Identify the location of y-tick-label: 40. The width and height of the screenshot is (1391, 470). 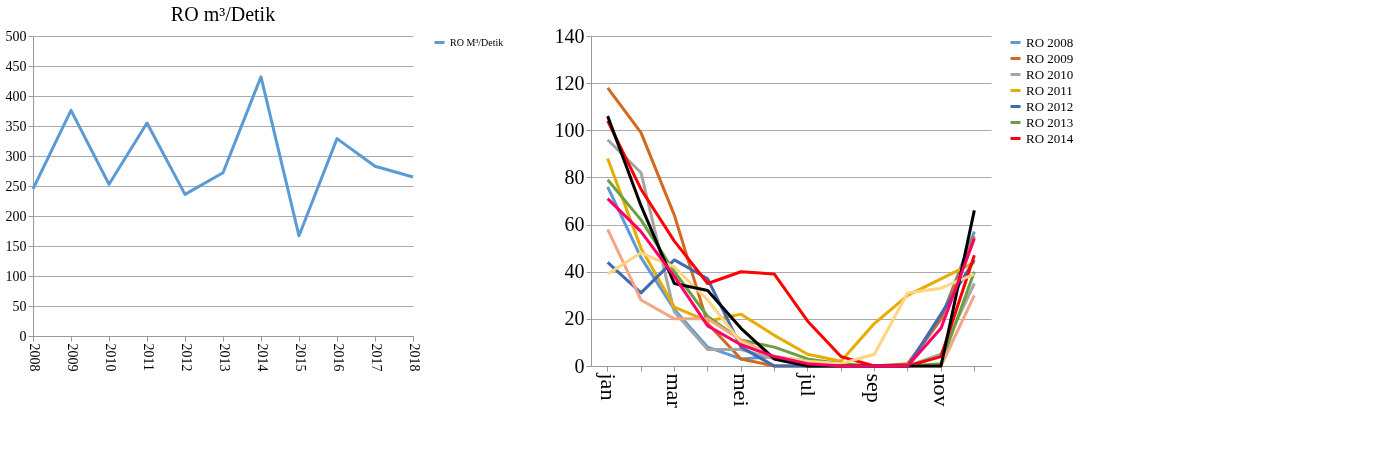
(574, 271).